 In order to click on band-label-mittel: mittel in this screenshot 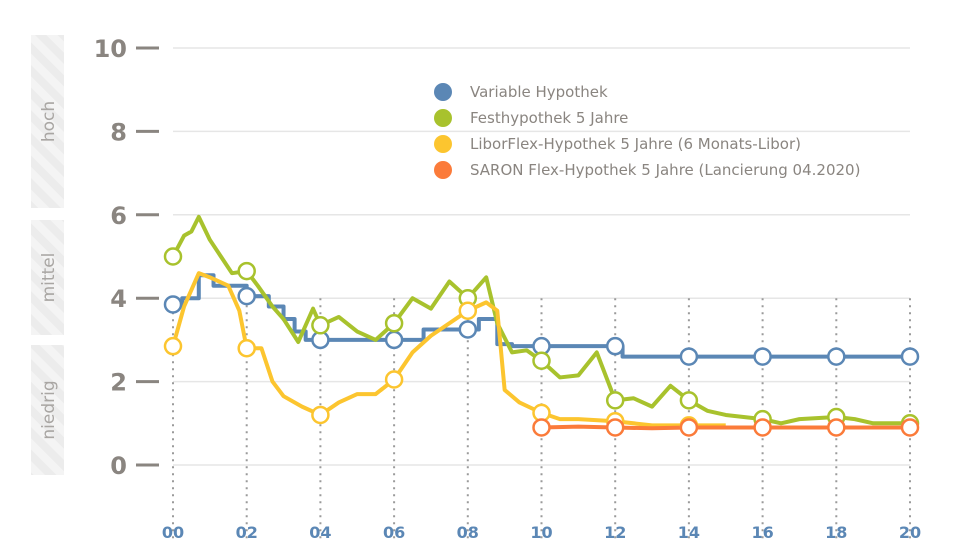, I will do `click(49, 278)`.